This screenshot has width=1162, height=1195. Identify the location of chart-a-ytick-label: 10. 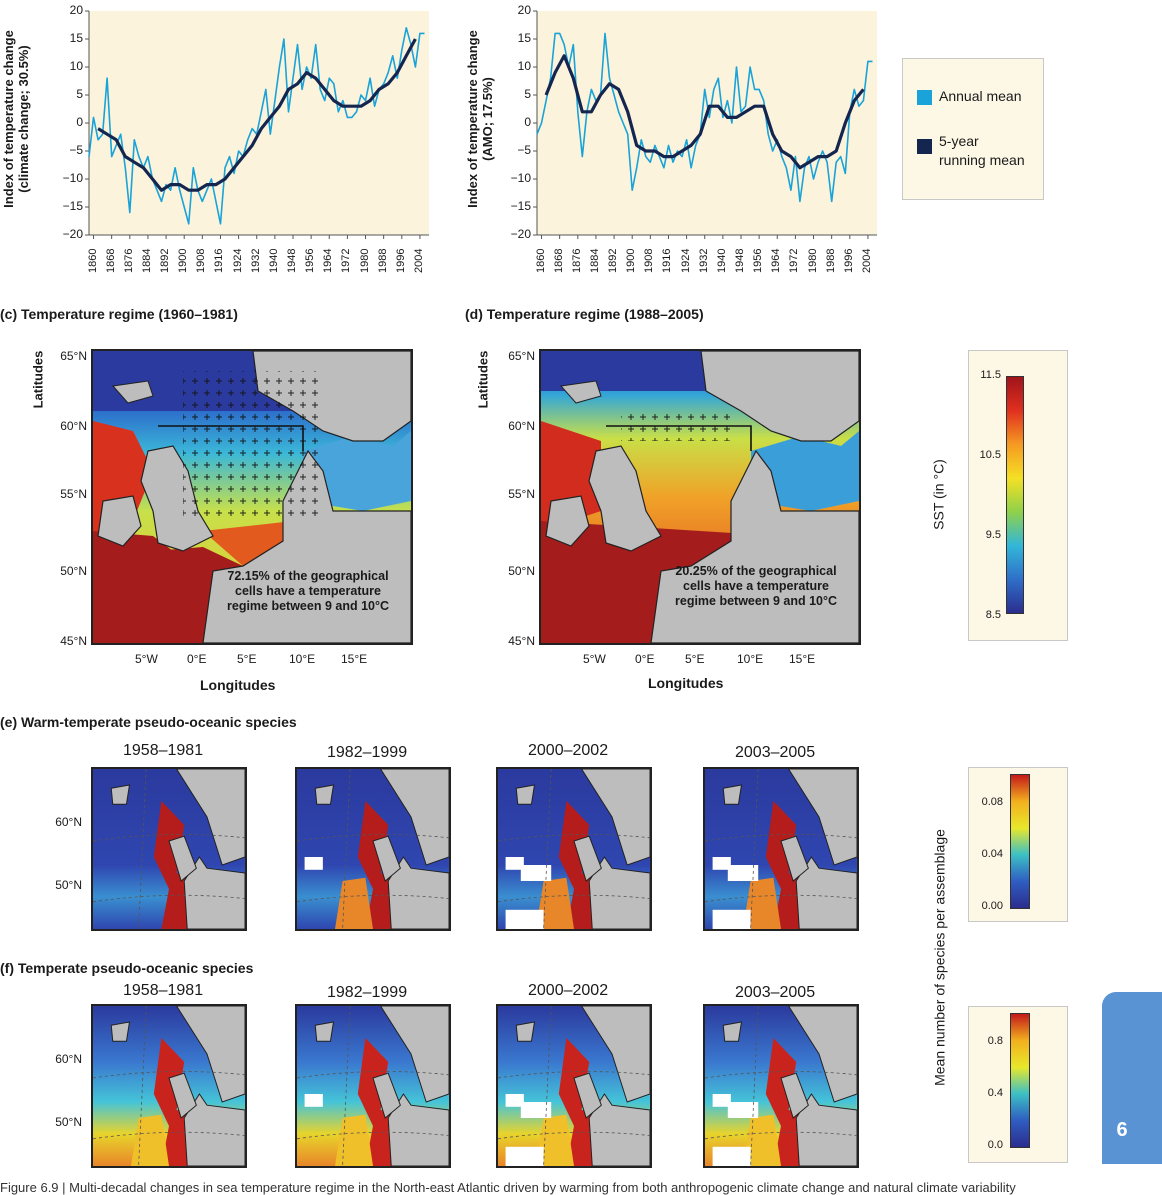
(76, 66).